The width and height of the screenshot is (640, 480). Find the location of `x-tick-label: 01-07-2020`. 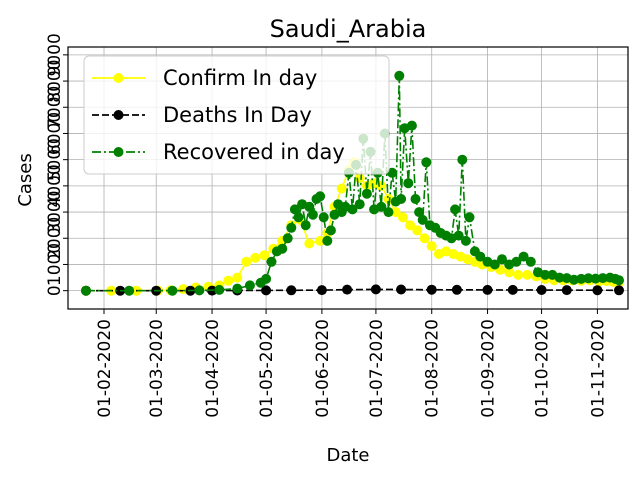

x-tick-label: 01-07-2020 is located at coordinates (377, 368).